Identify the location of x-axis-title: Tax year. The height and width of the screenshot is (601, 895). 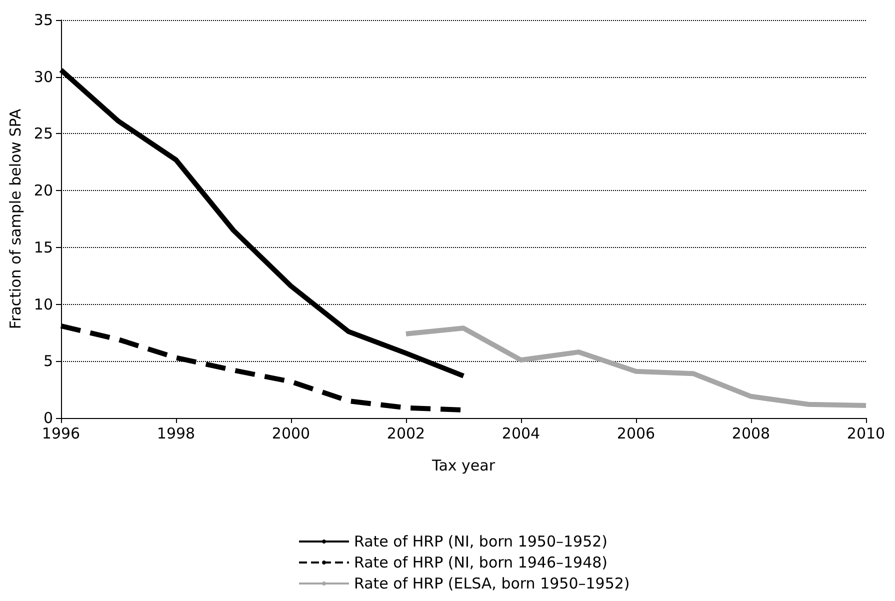
(463, 465).